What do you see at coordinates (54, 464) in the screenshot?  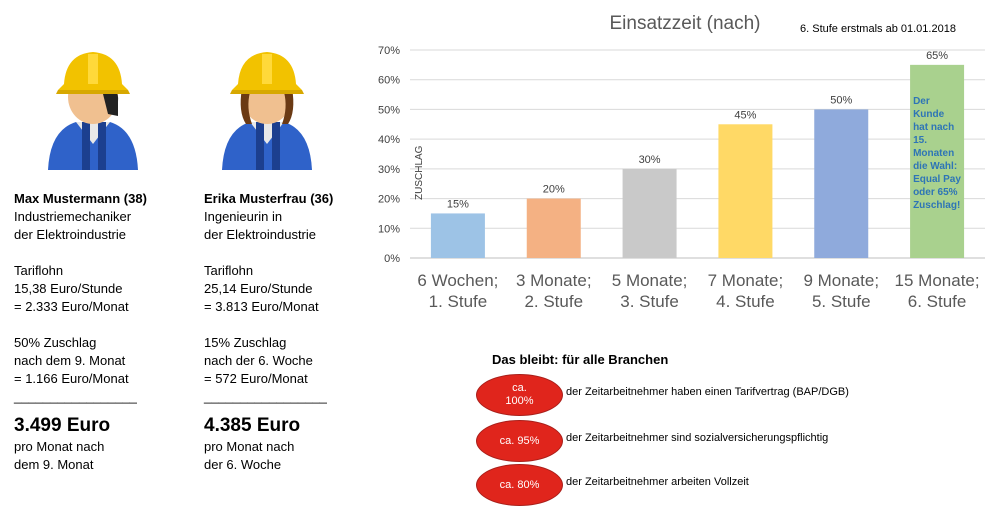 I see `total-note-line: dem 9. Monat` at bounding box center [54, 464].